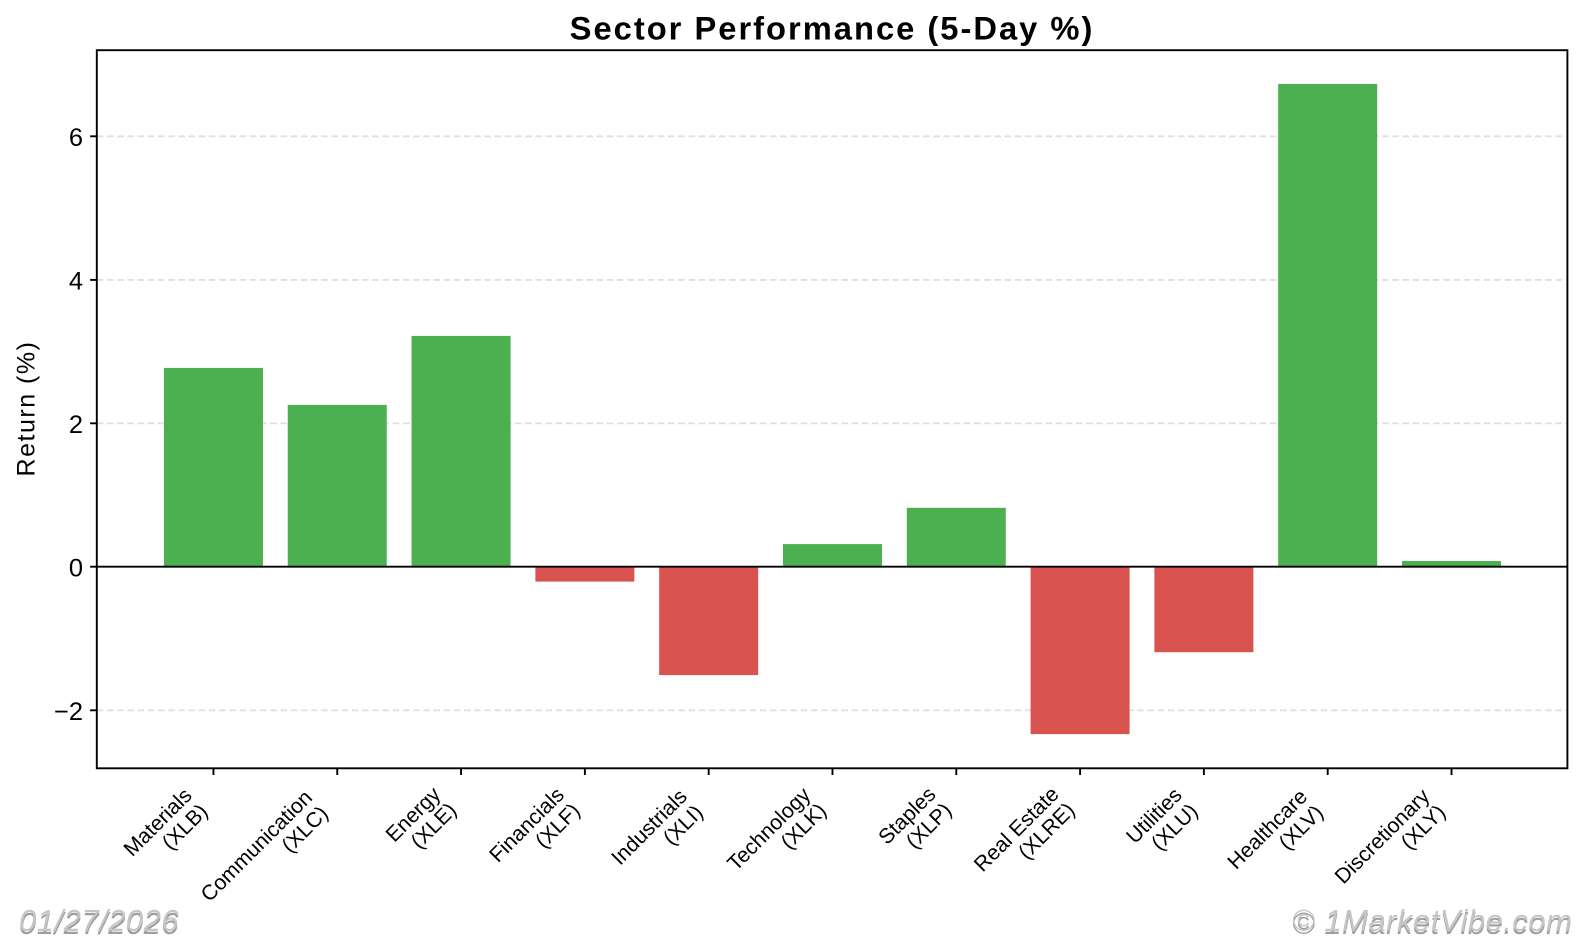 The image size is (1584, 940). I want to click on svg-text: 6, so click(76, 138).